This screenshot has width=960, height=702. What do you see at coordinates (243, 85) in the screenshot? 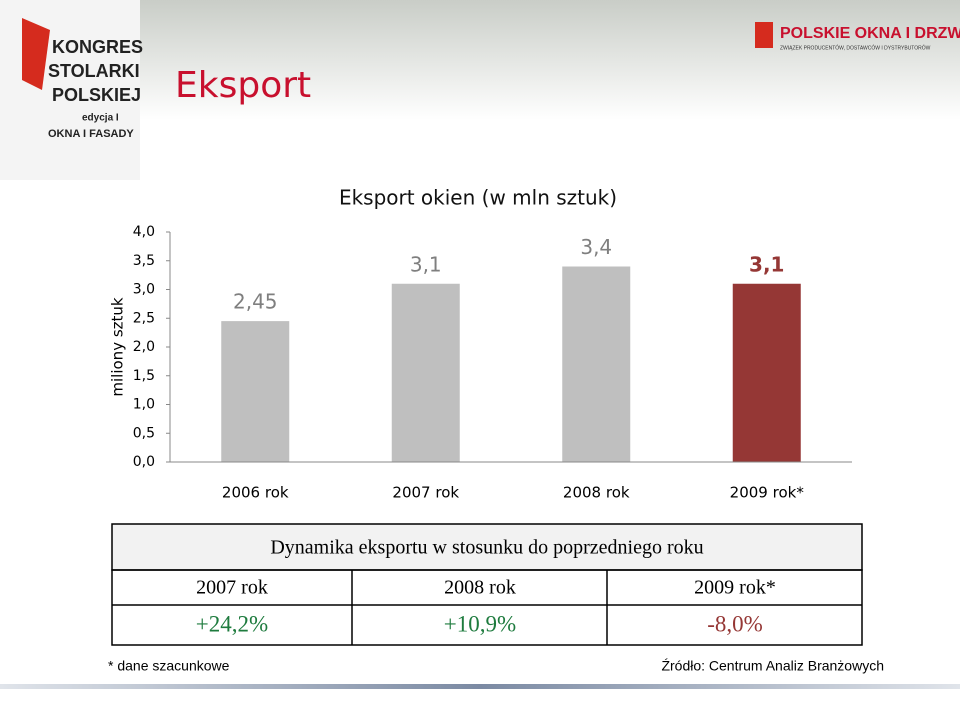
I see `page-title: Eksport` at bounding box center [243, 85].